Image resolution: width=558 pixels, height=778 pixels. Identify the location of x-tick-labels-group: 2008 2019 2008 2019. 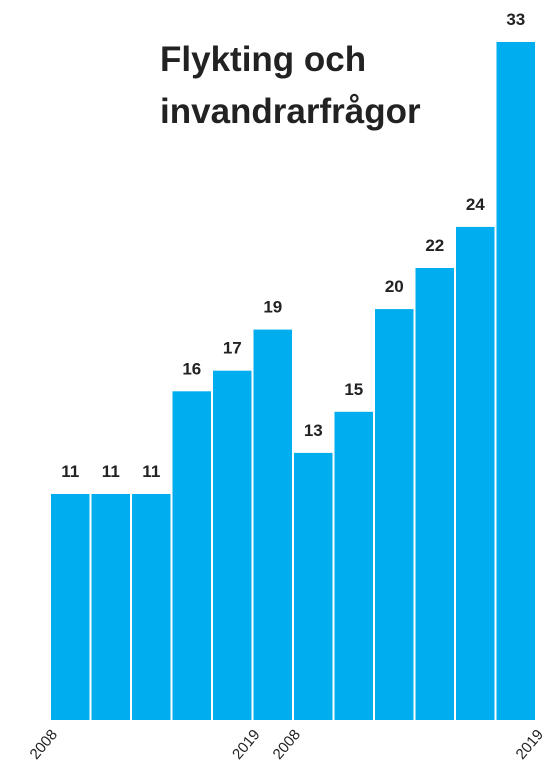
(287, 744).